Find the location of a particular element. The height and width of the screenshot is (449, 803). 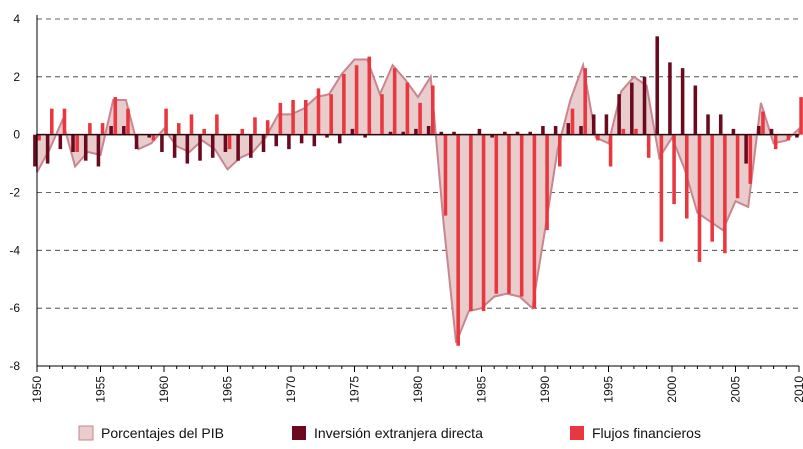

legend-item: Inversión extranjera directa is located at coordinates (387, 433).